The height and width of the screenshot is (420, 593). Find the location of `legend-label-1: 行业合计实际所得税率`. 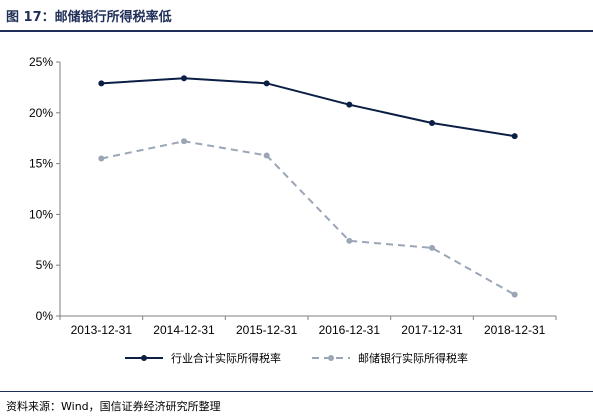

legend-label-1: 行业合计实际所得税率 is located at coordinates (226, 358).